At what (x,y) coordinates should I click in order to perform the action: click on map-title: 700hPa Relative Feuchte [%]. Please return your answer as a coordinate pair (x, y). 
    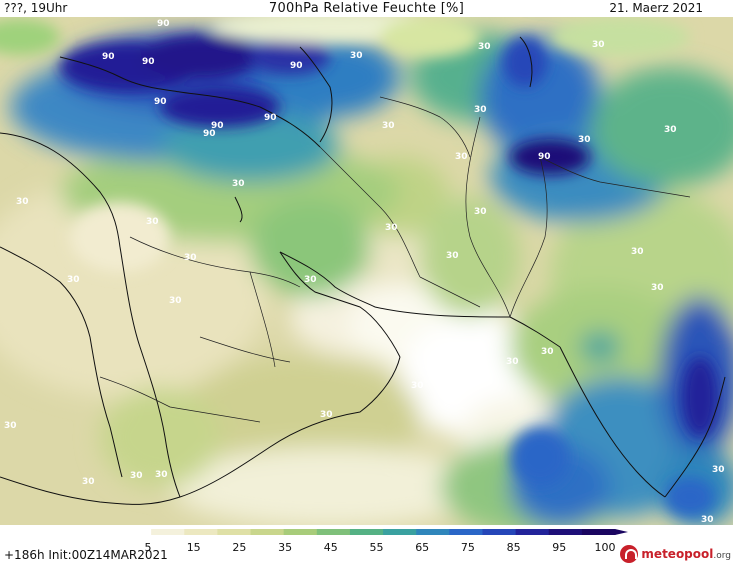
    Looking at the image, I should click on (366, 8).